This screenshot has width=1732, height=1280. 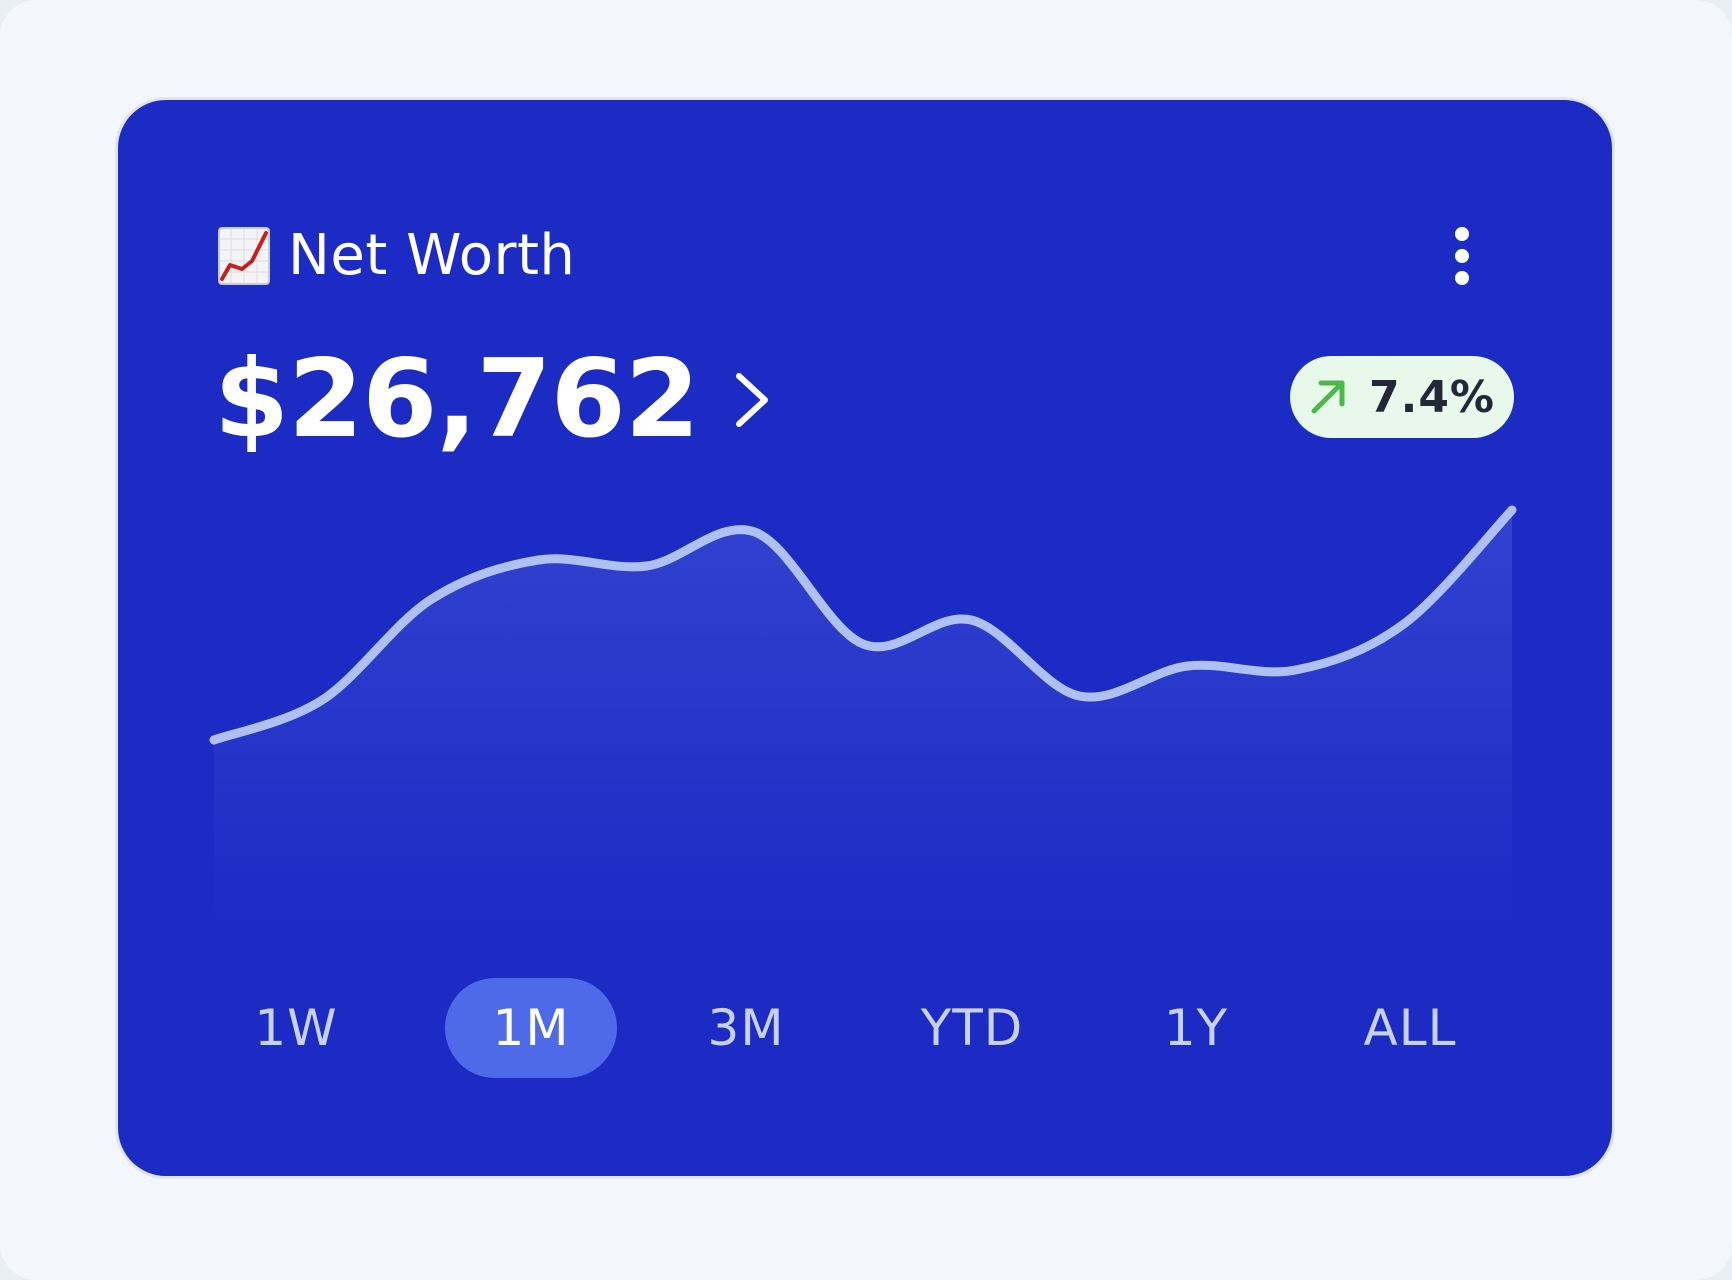 What do you see at coordinates (863, 625) in the screenshot?
I see `chart-series-line` at bounding box center [863, 625].